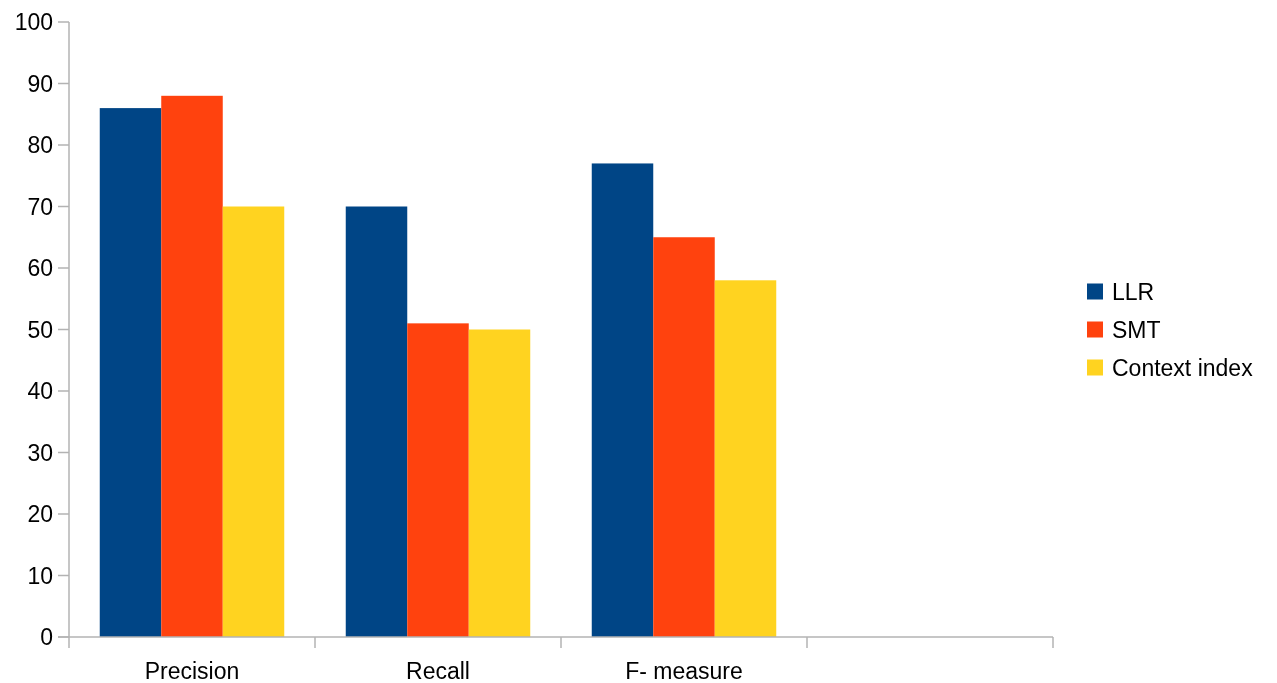  Describe the element at coordinates (40, 452) in the screenshot. I see `y-tick-label: 30` at that location.